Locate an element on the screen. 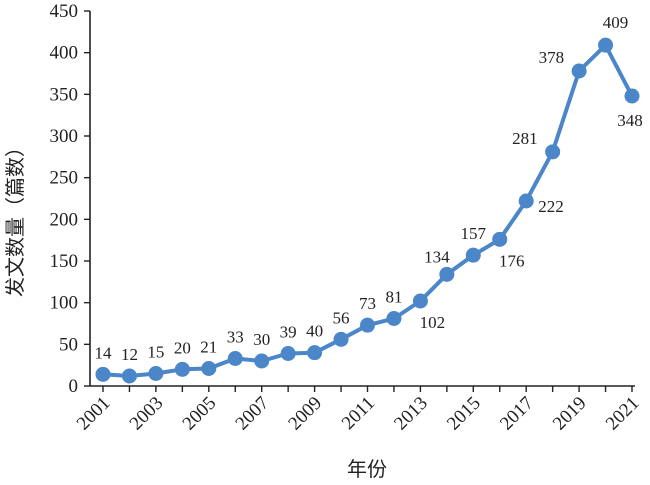 This screenshot has width=650, height=485. data-label: 12 is located at coordinates (129, 354).